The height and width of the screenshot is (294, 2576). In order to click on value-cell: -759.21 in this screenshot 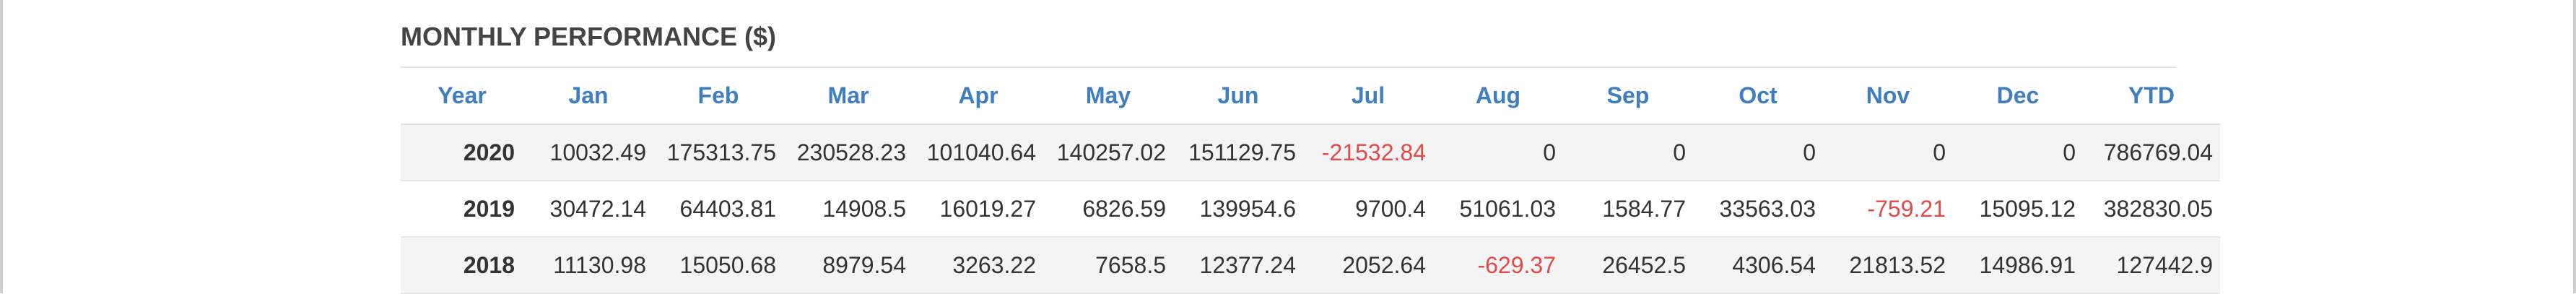, I will do `click(1888, 209)`.